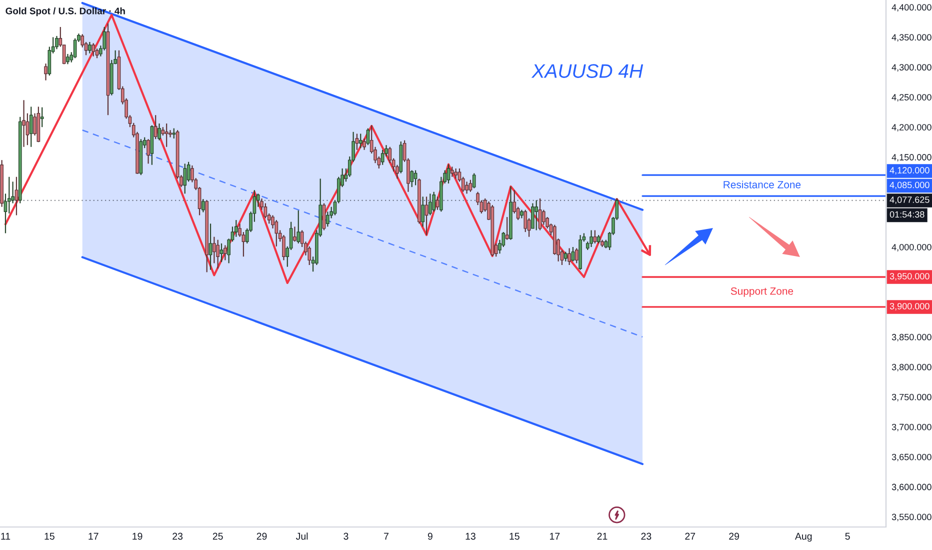  I want to click on y-tick-label: 4,250.000, so click(912, 98).